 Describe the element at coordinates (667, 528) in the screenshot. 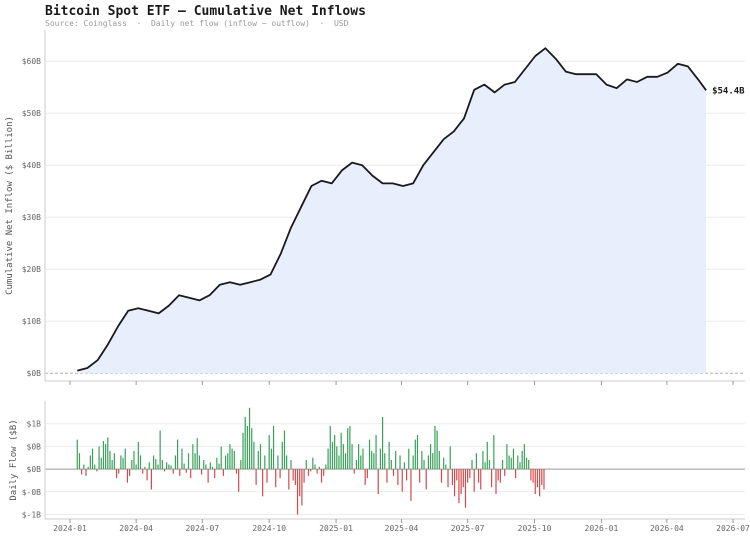

I see `x-tick-label: 2026-04` at that location.